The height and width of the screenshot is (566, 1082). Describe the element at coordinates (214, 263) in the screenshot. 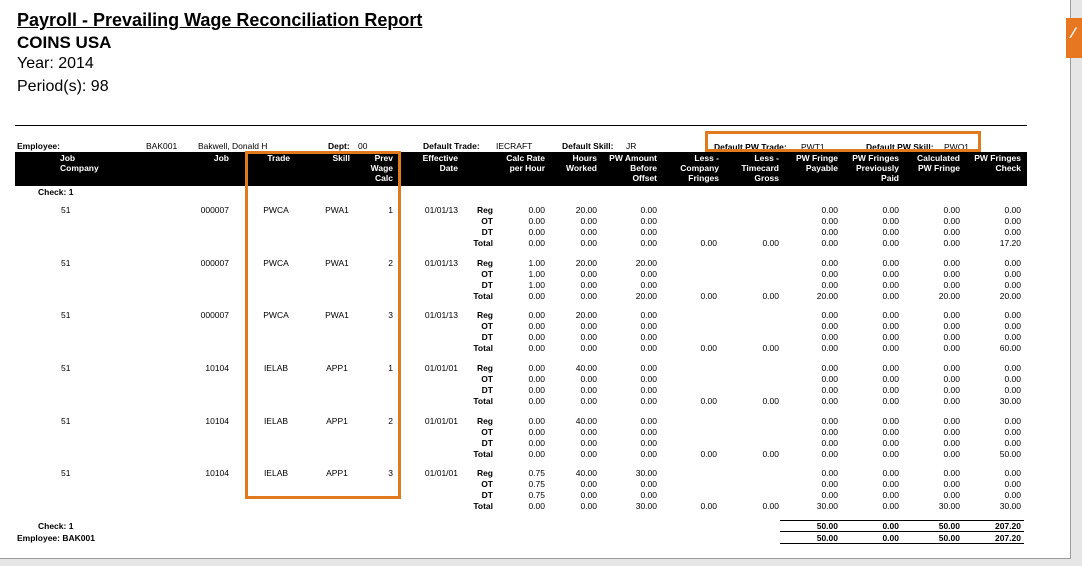

I see `job-number: 000007` at that location.